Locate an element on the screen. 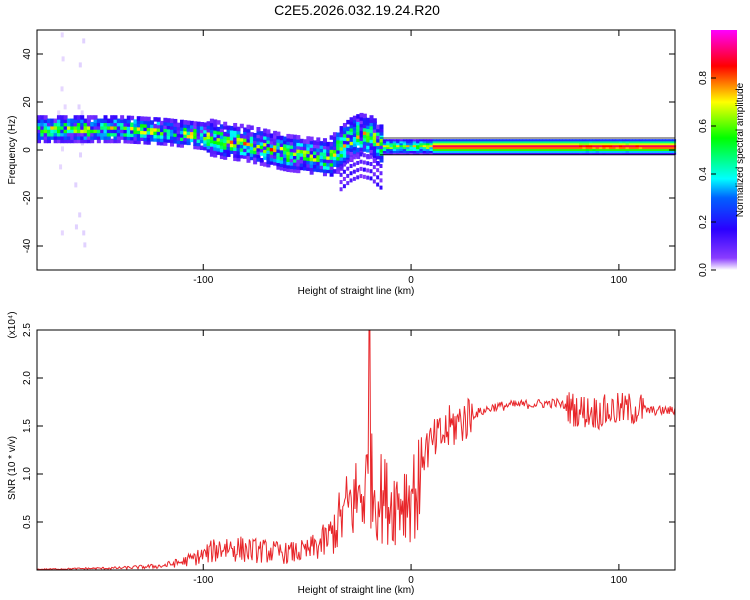 The width and height of the screenshot is (750, 600). snr-xtick-label: -100 is located at coordinates (203, 580).